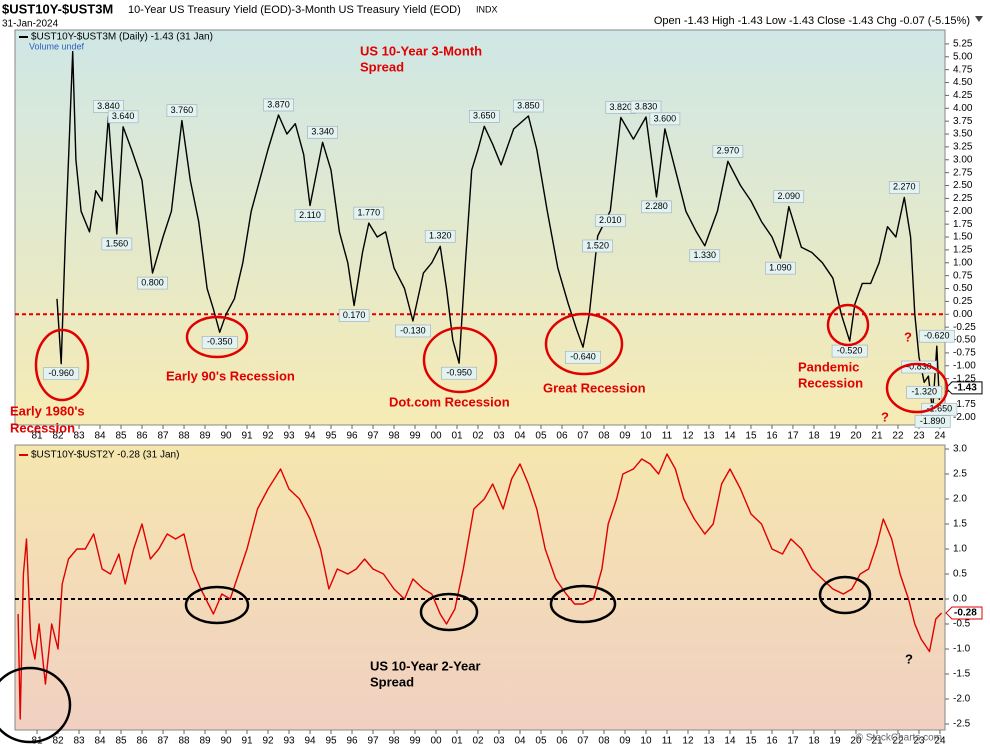 Image resolution: width=990 pixels, height=744 pixels. What do you see at coordinates (963, 159) in the screenshot?
I see `y-tick-label: 3.00` at bounding box center [963, 159].